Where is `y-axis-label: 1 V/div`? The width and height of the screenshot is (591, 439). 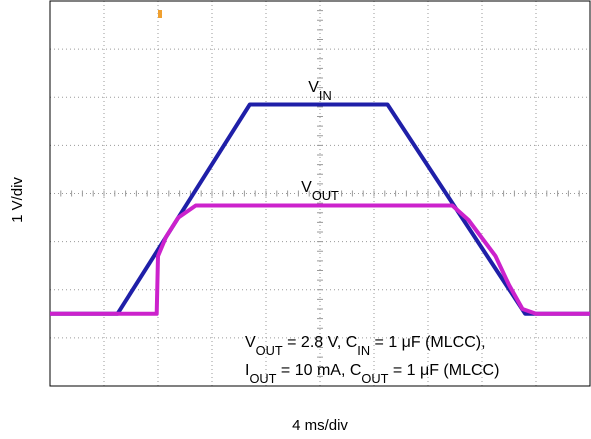 y-axis-label: 1 V/div is located at coordinates (17, 200).